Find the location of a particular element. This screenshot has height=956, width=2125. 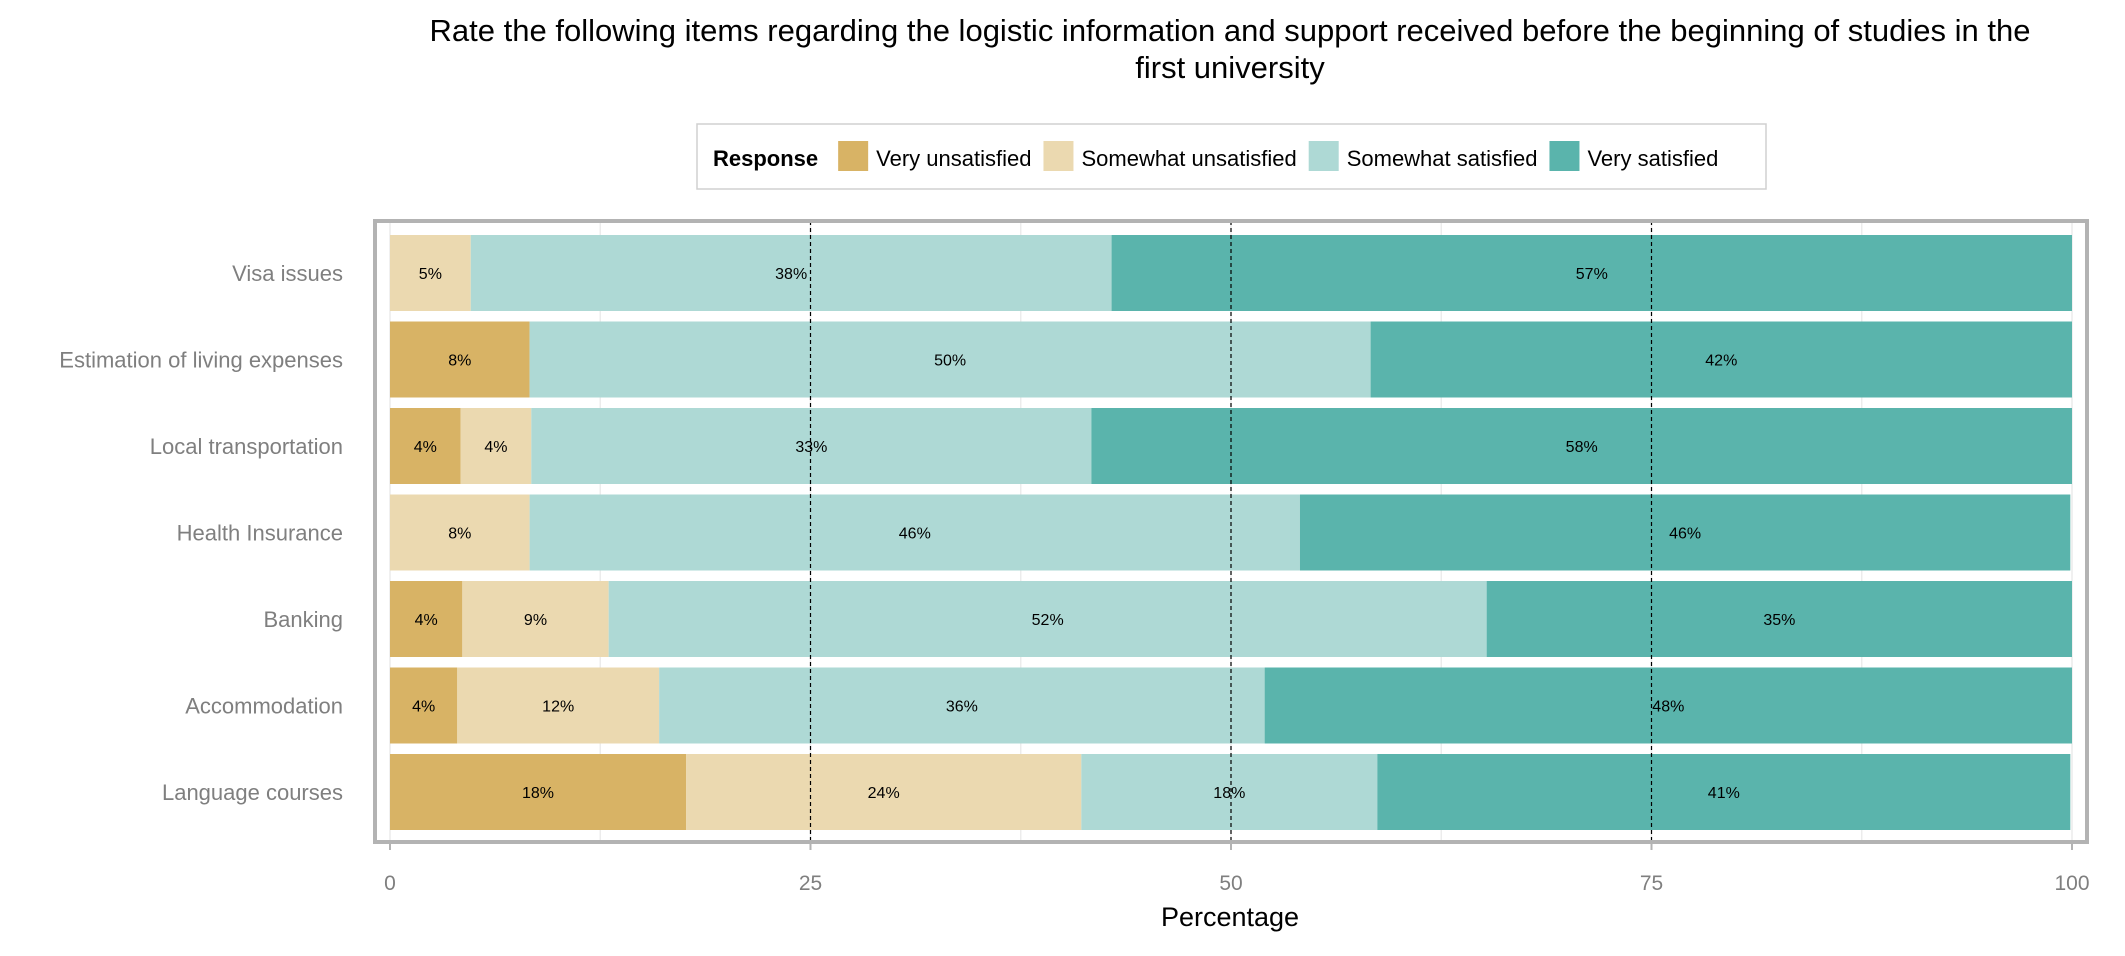

bar-local-transportation-somewhat-unsatisfied is located at coordinates (496, 446).